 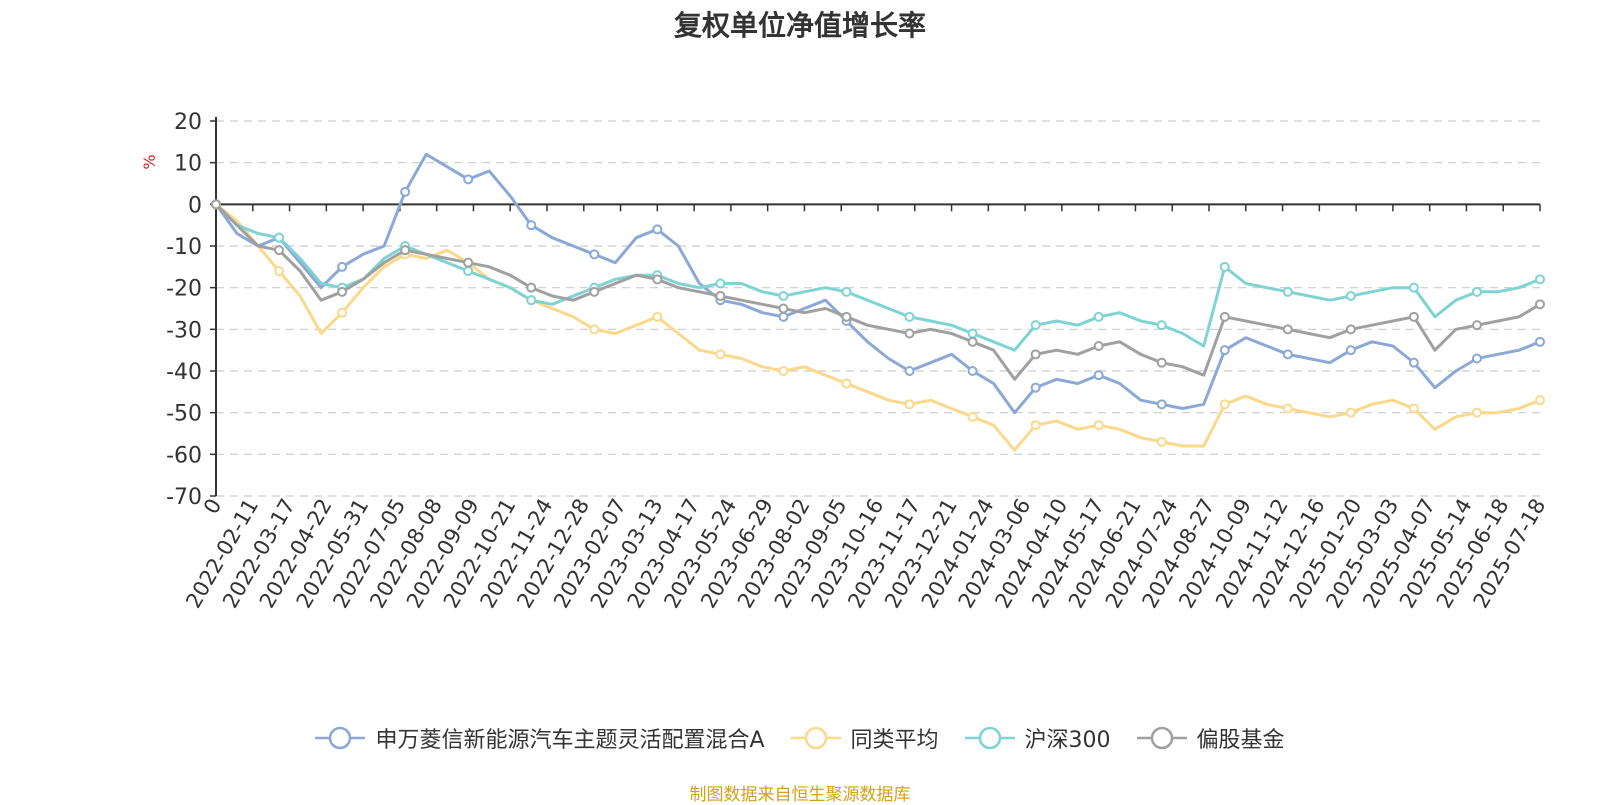 What do you see at coordinates (184, 372) in the screenshot?
I see `y-tick-label: -40` at bounding box center [184, 372].